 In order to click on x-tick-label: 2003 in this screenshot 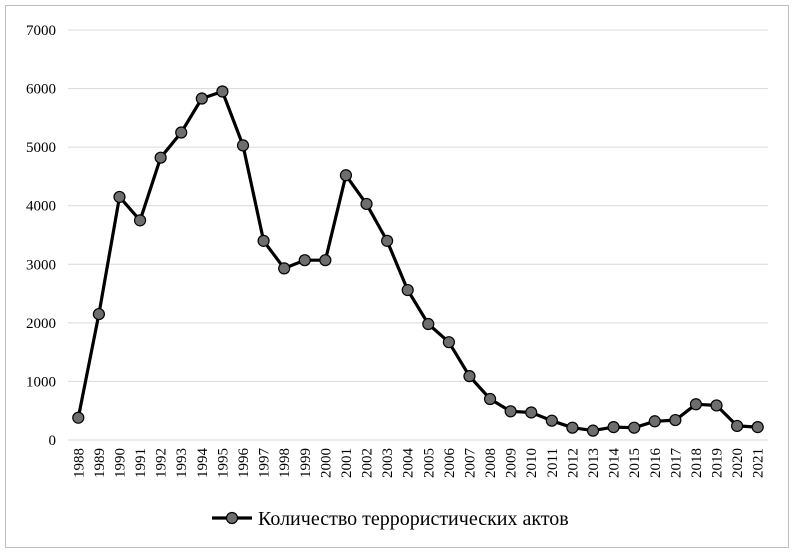, I will do `click(388, 463)`.